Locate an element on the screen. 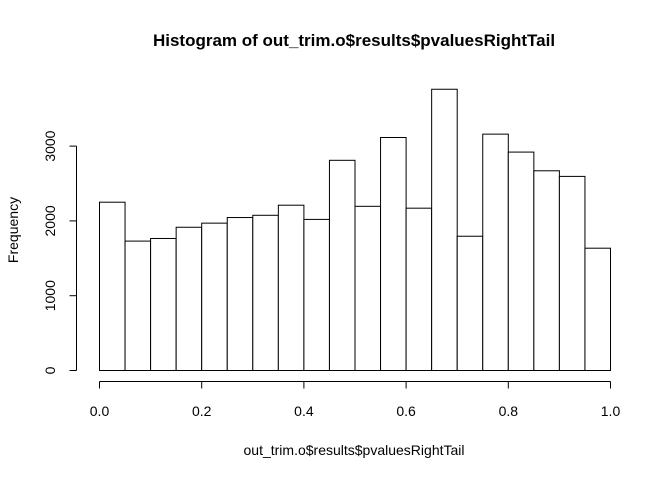 This screenshot has height=480, width=672. x-tick-label-0: 0.0 is located at coordinates (100, 411).